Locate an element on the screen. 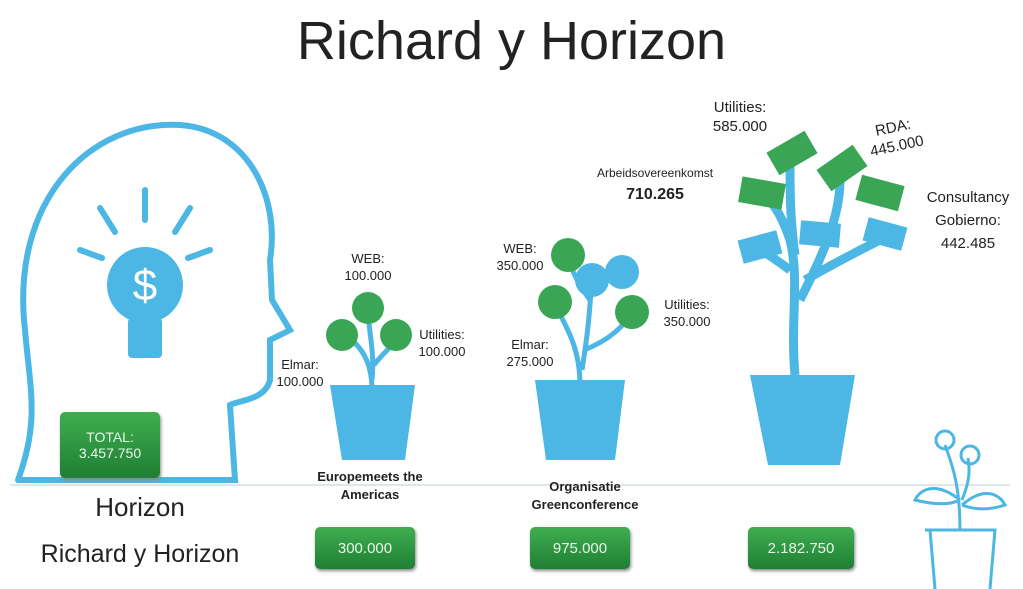 The width and height of the screenshot is (1023, 589). small-plant is located at coordinates (960, 509).